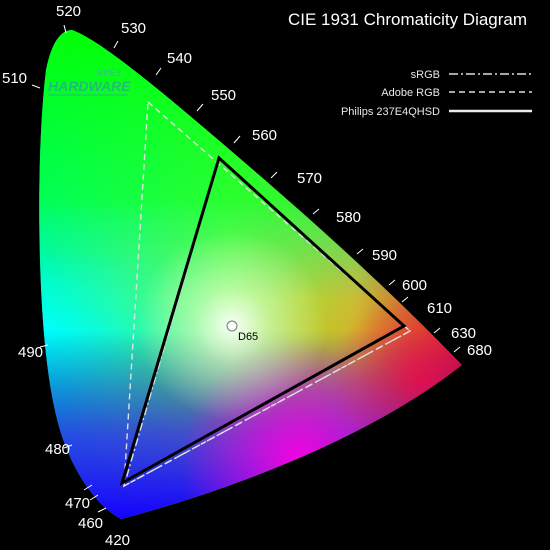 The height and width of the screenshot is (550, 550). Describe the element at coordinates (133, 28) in the screenshot. I see `wavelength-label-530: 530` at that location.